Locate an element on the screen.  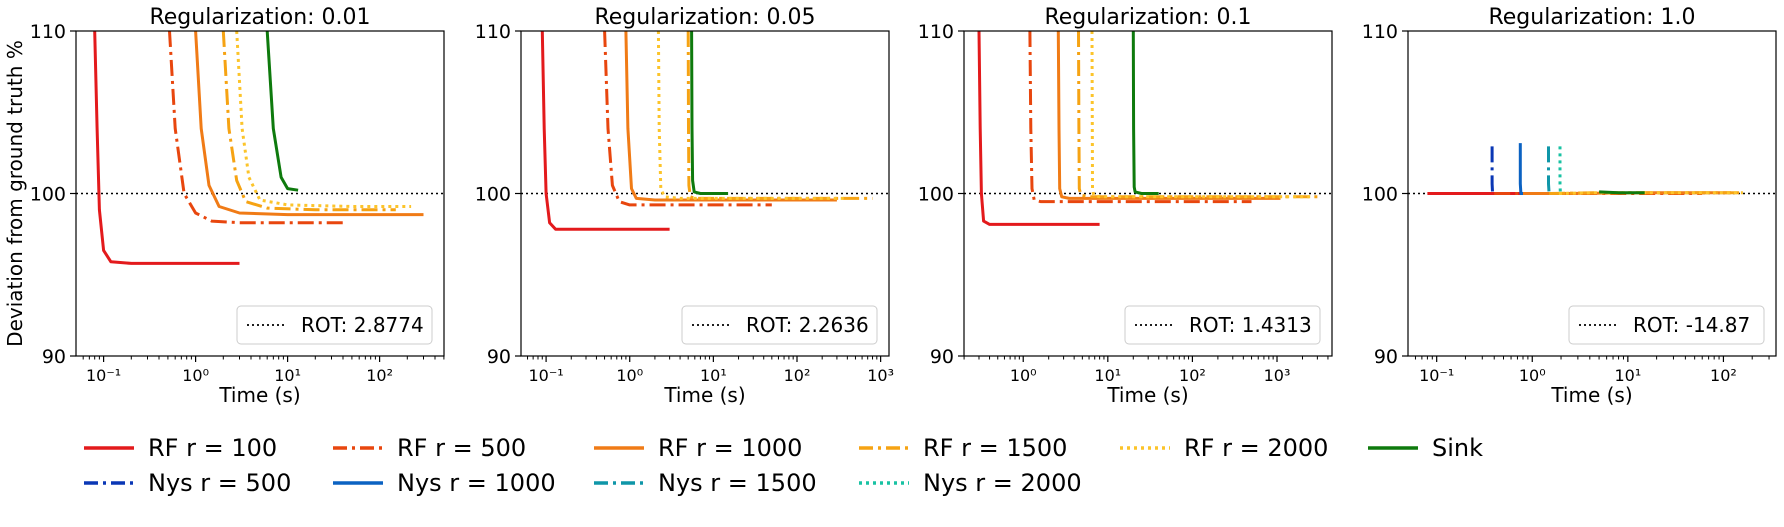
legend-entry: Sink is located at coordinates (1425, 448).